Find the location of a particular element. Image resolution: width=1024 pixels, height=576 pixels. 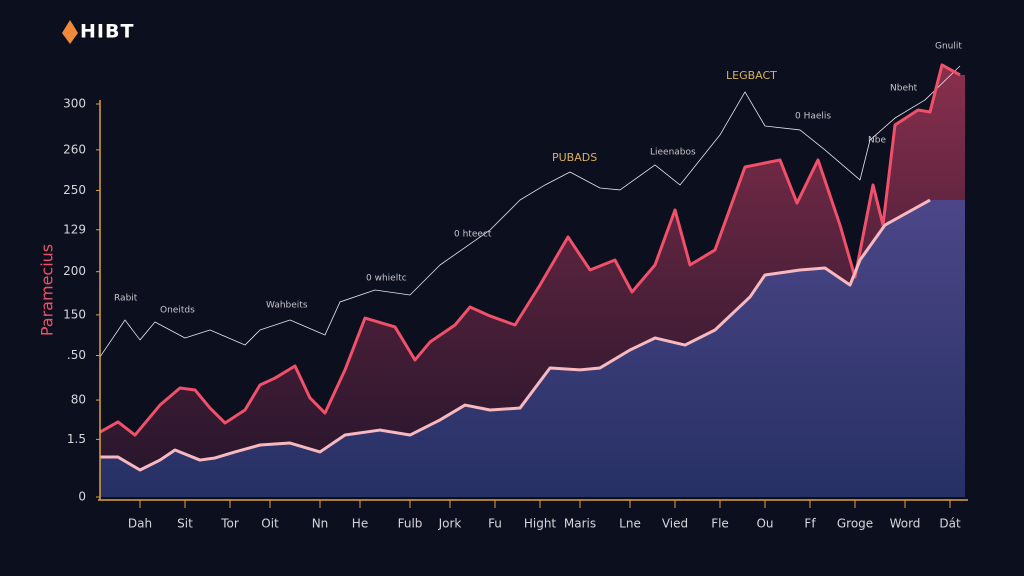

x-tick-label: Nn is located at coordinates (320, 524).